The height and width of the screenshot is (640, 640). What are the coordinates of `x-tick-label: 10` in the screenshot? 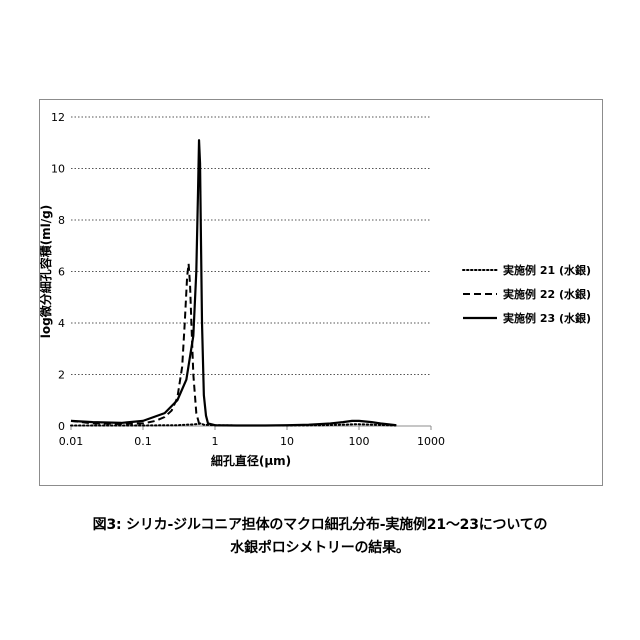 It's located at (287, 441).